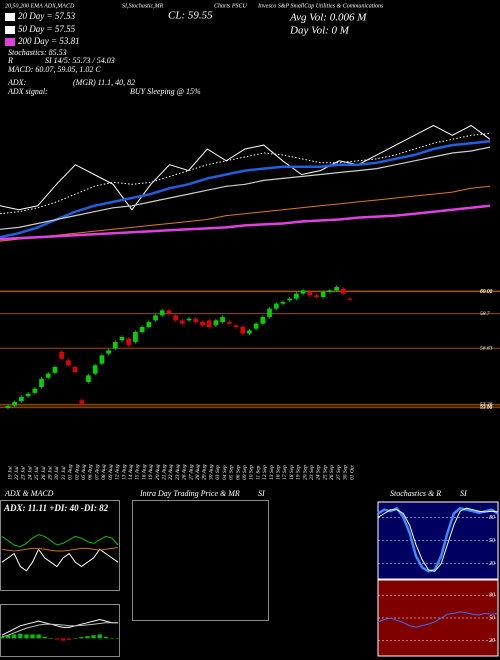 This screenshot has width=500, height=660. I want to click on header-text: SI 14/5: 55.73 / 54.03, so click(80, 60).